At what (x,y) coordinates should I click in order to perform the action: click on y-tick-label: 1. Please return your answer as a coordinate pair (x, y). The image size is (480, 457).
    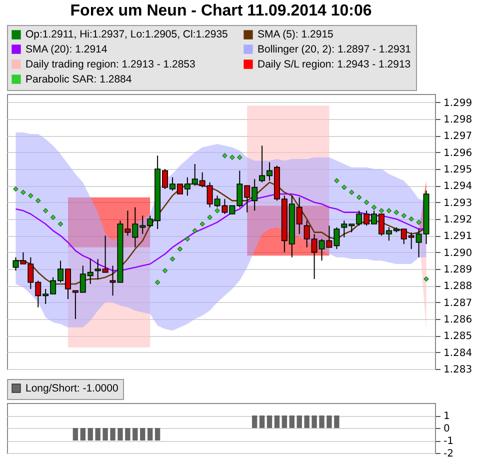
    Looking at the image, I should click on (447, 416).